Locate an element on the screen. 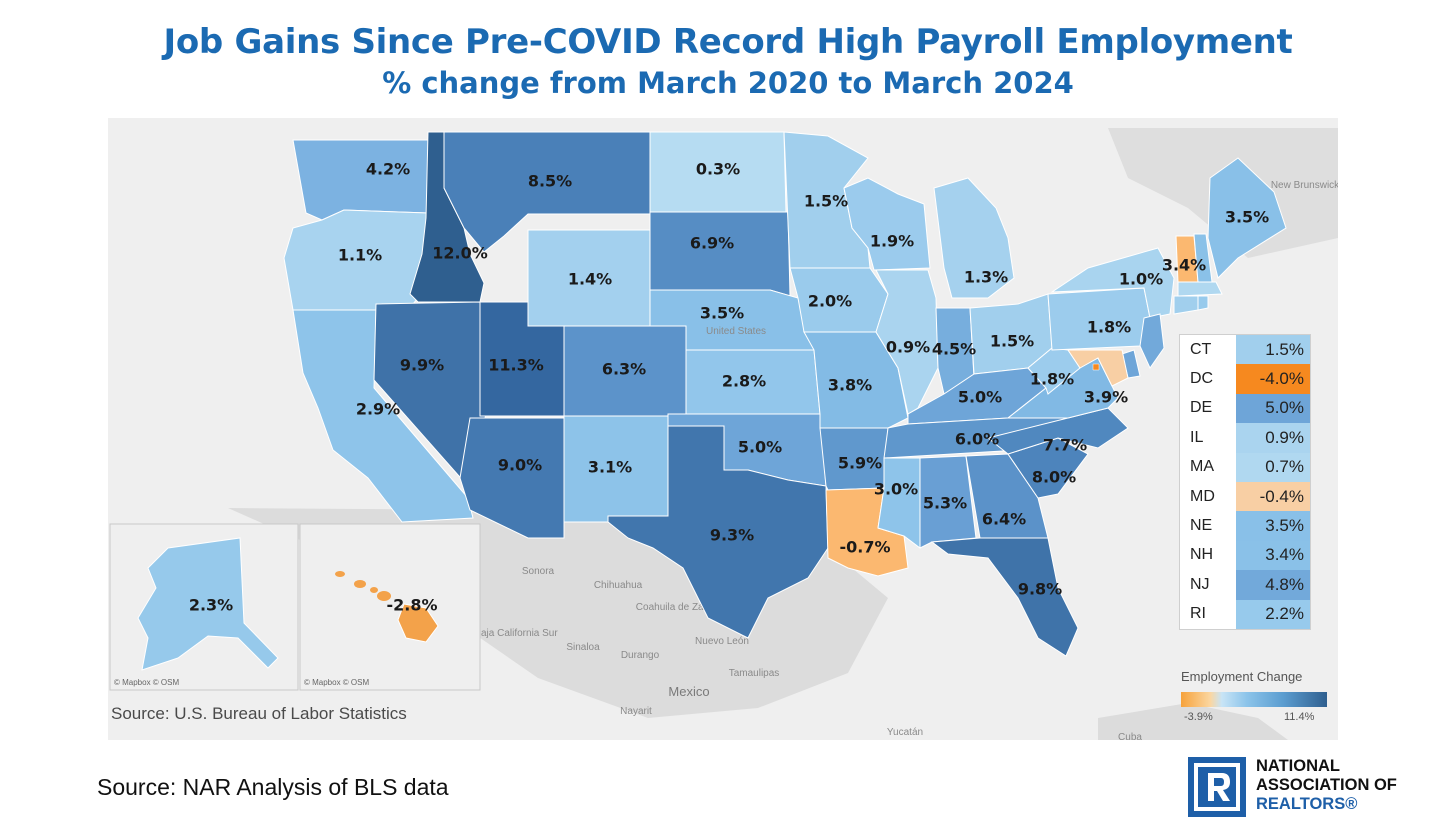 The height and width of the screenshot is (837, 1456). state-nj is located at coordinates (1152, 341).